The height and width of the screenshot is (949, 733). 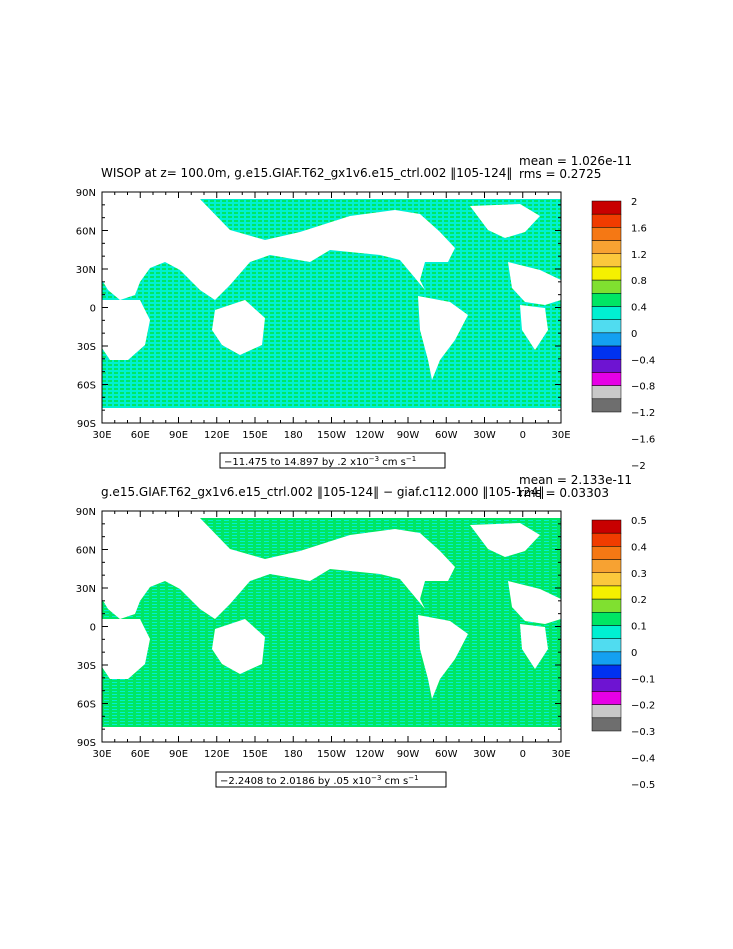 What do you see at coordinates (639, 281) in the screenshot?
I see `colorbar-label: 0.8` at bounding box center [639, 281].